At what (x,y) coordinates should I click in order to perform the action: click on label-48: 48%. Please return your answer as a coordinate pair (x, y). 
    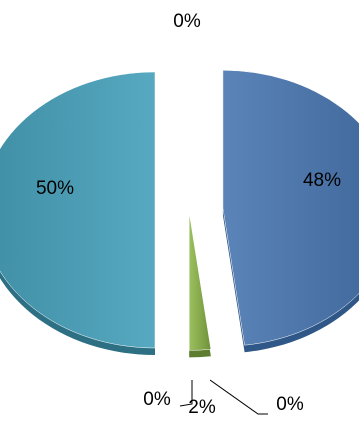
    Looking at the image, I should click on (322, 180).